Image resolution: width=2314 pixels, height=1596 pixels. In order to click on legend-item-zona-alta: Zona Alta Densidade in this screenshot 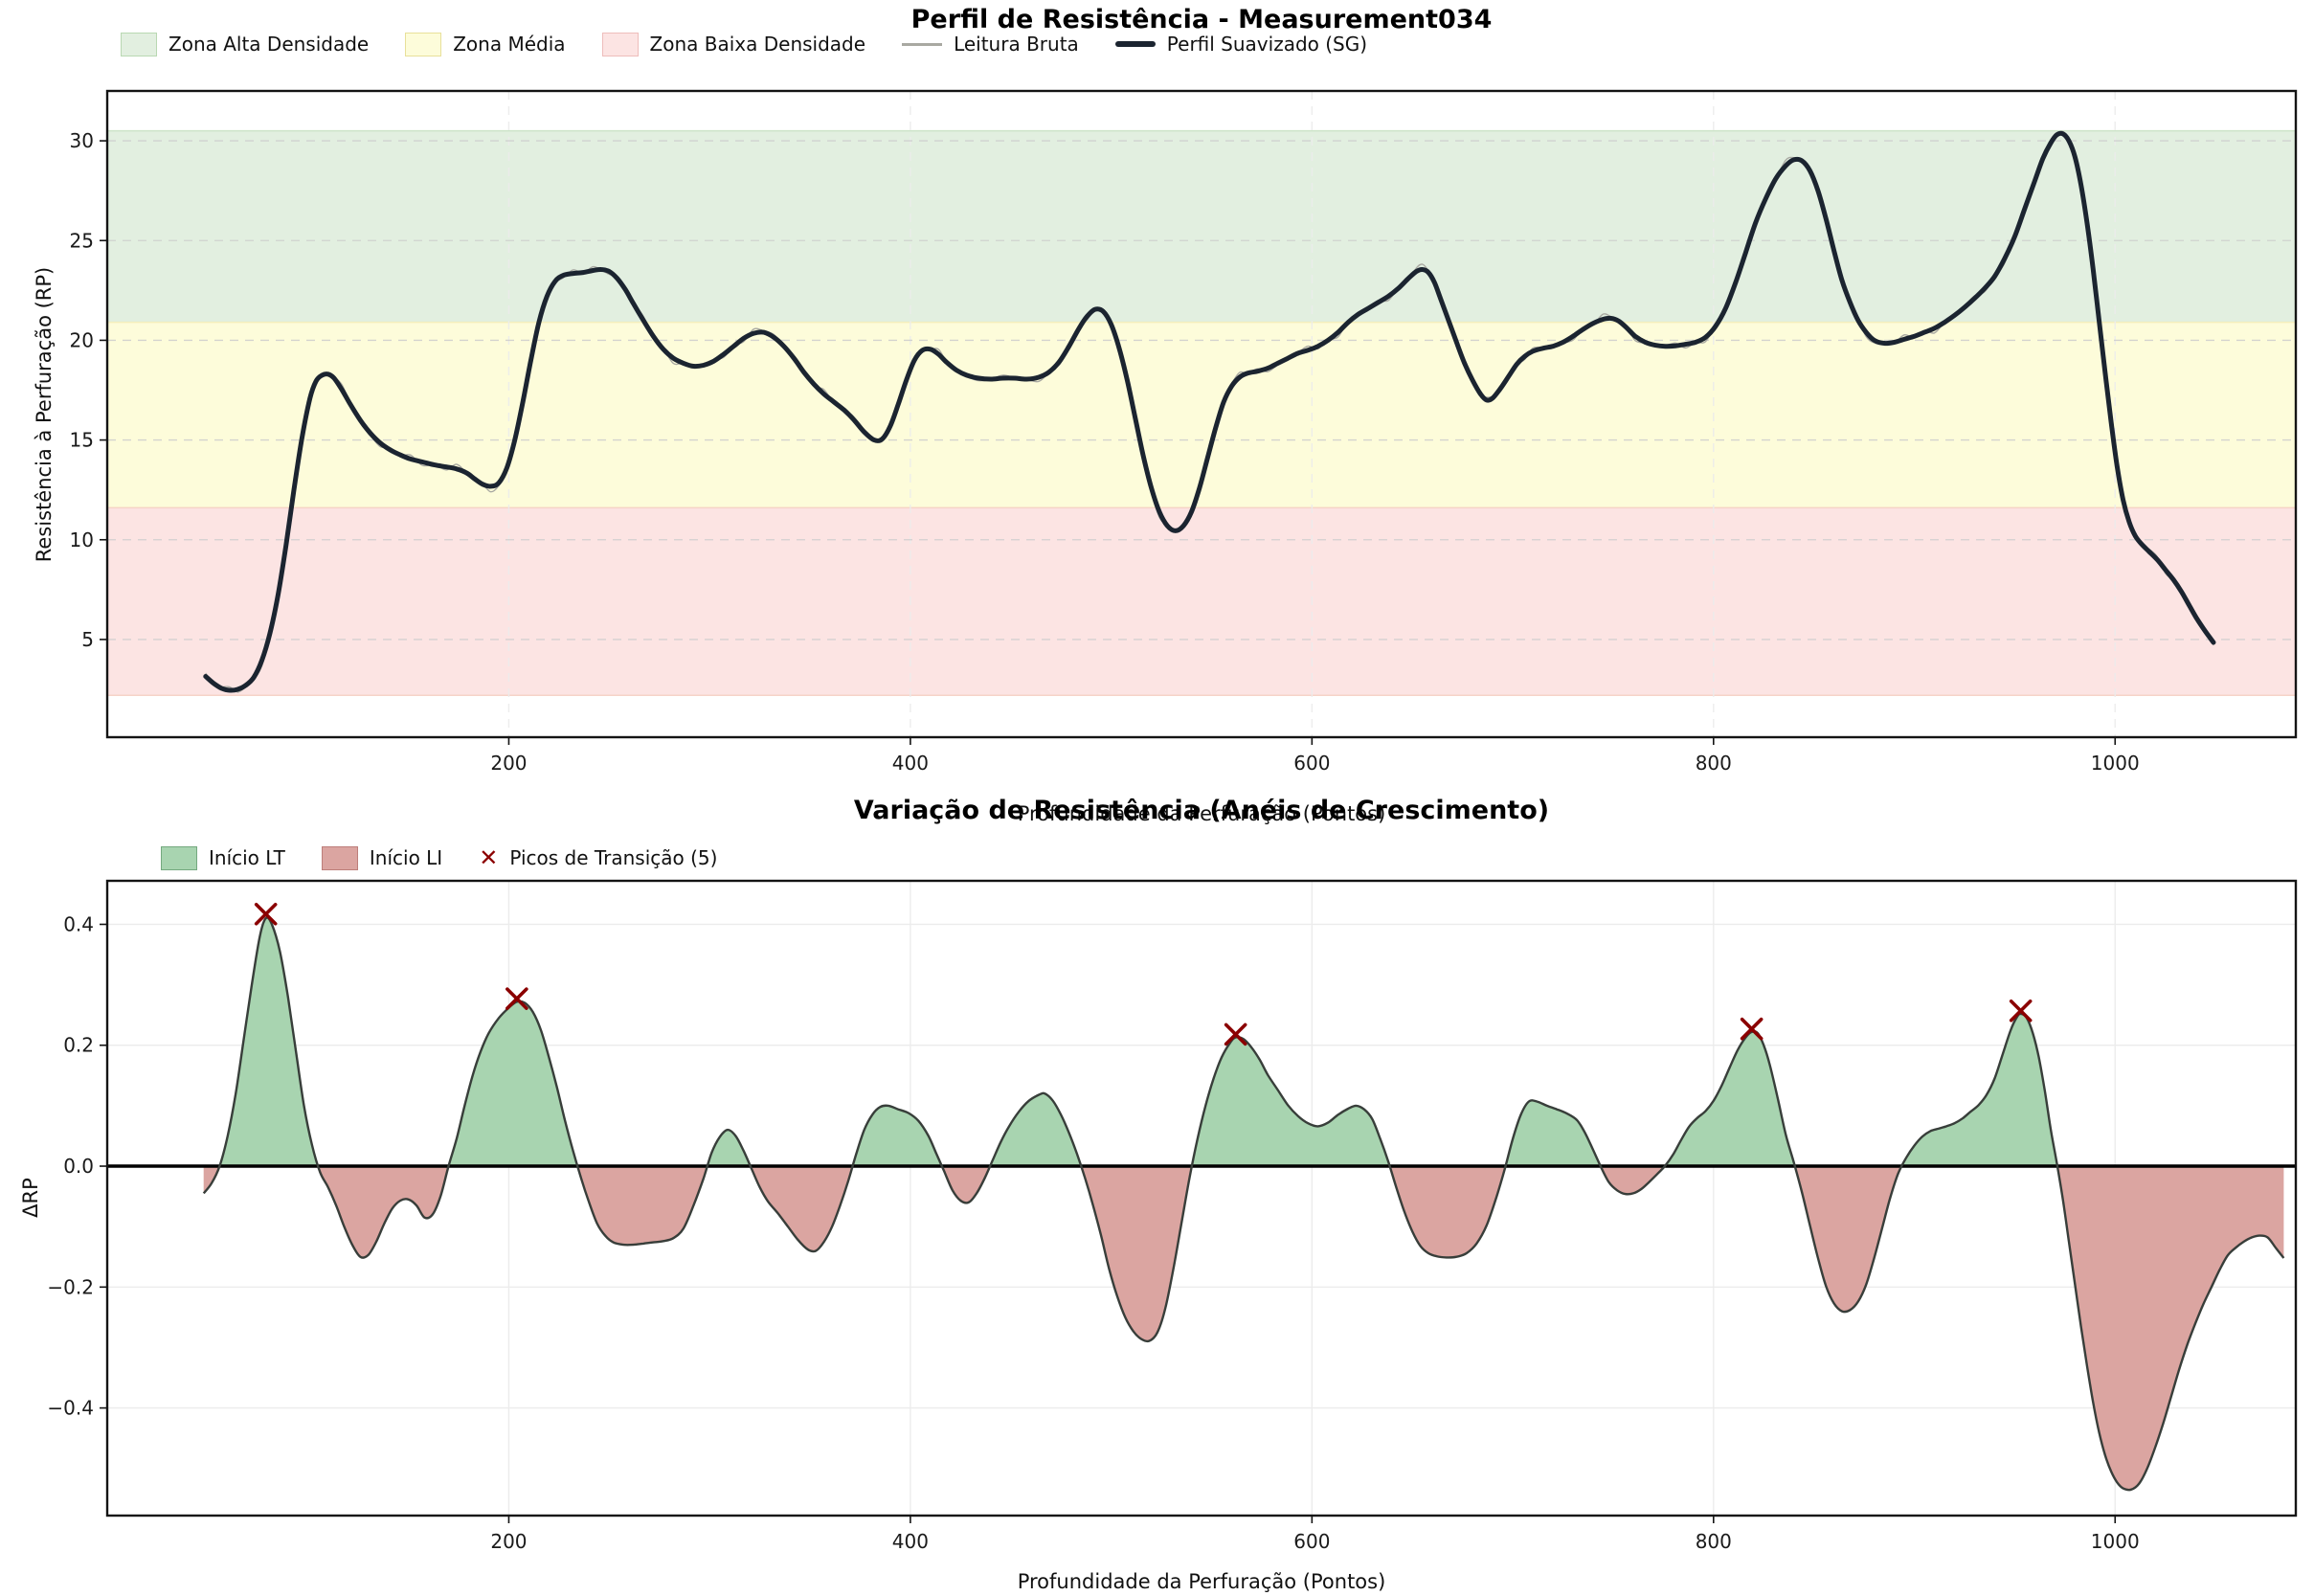, I will do `click(246, 44)`.